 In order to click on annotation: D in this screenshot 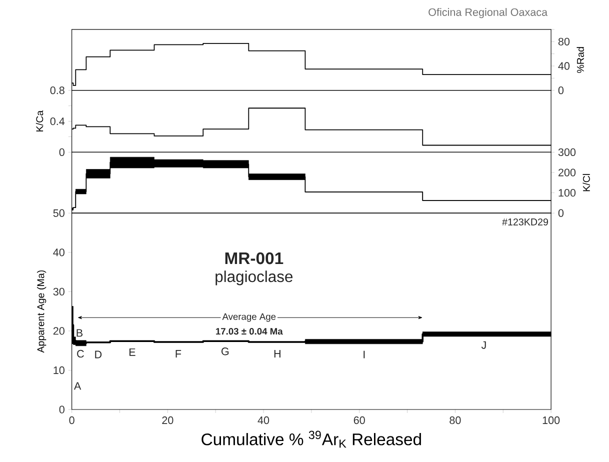, I will do `click(98, 354)`.